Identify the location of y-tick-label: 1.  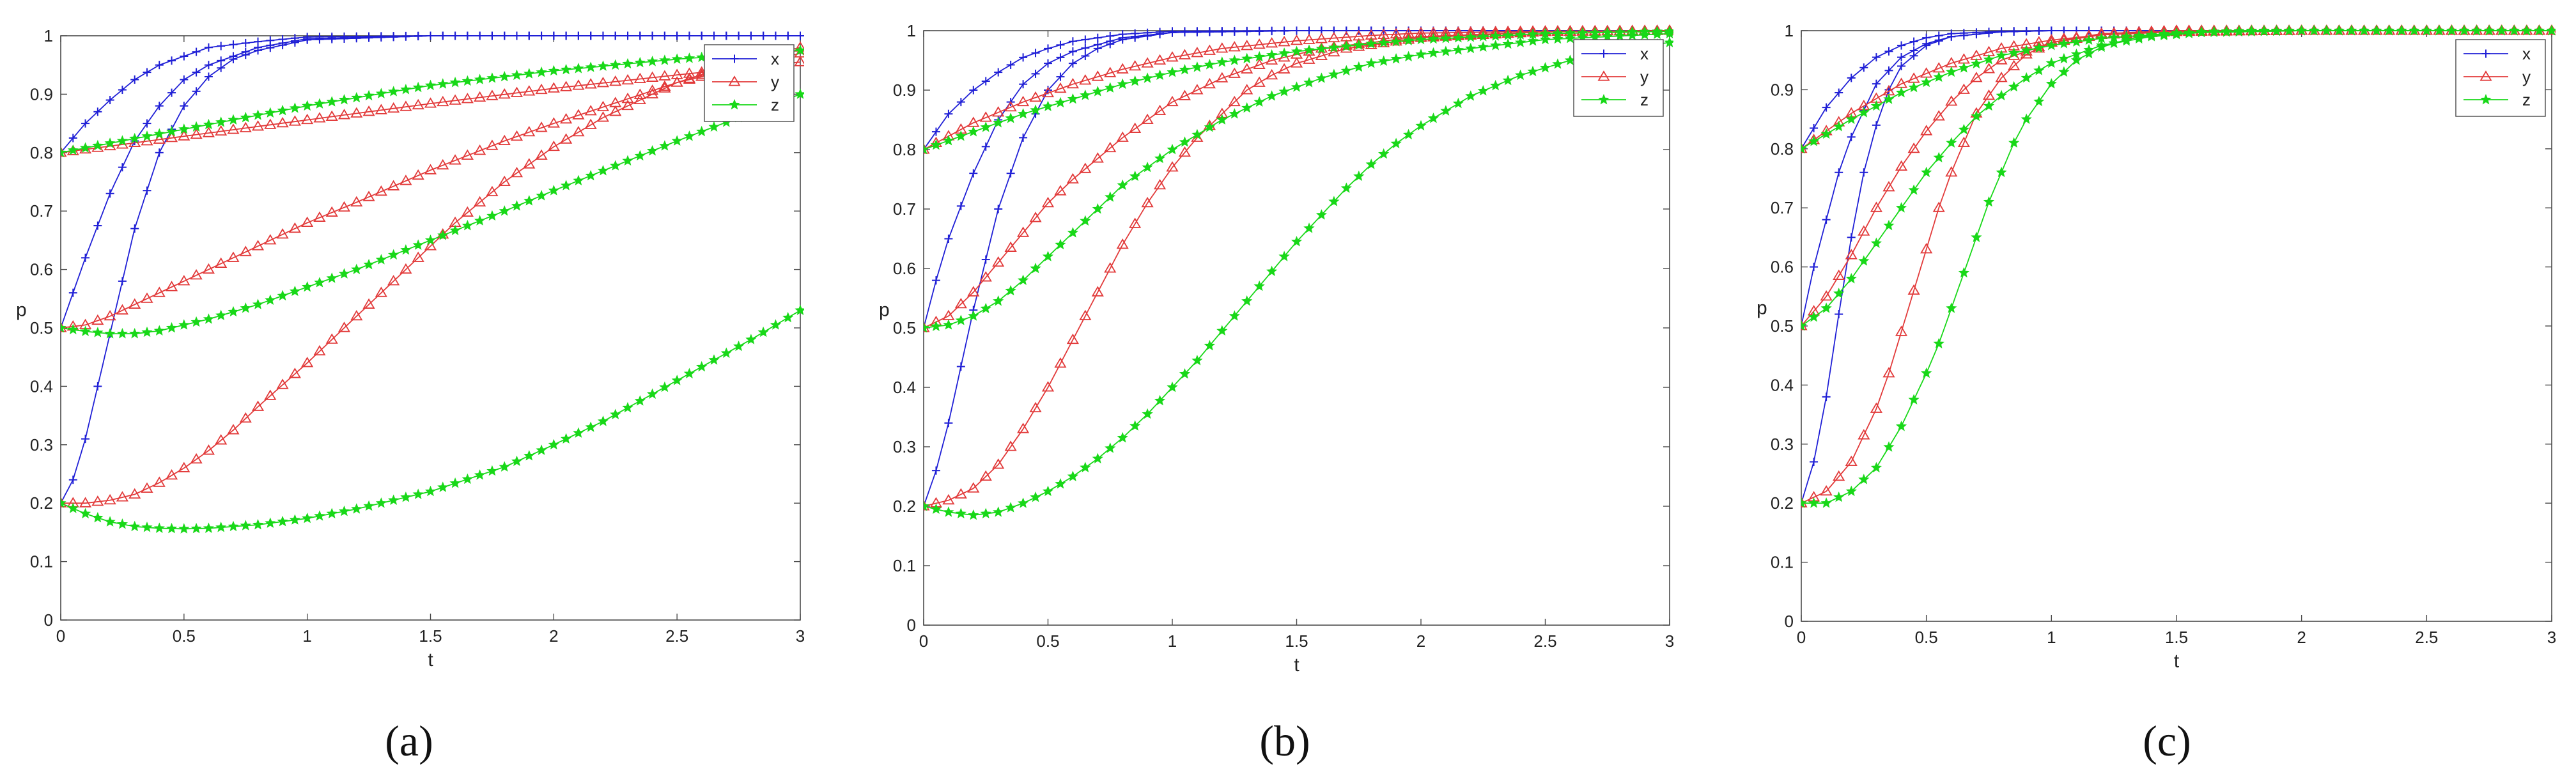
(1790, 30).